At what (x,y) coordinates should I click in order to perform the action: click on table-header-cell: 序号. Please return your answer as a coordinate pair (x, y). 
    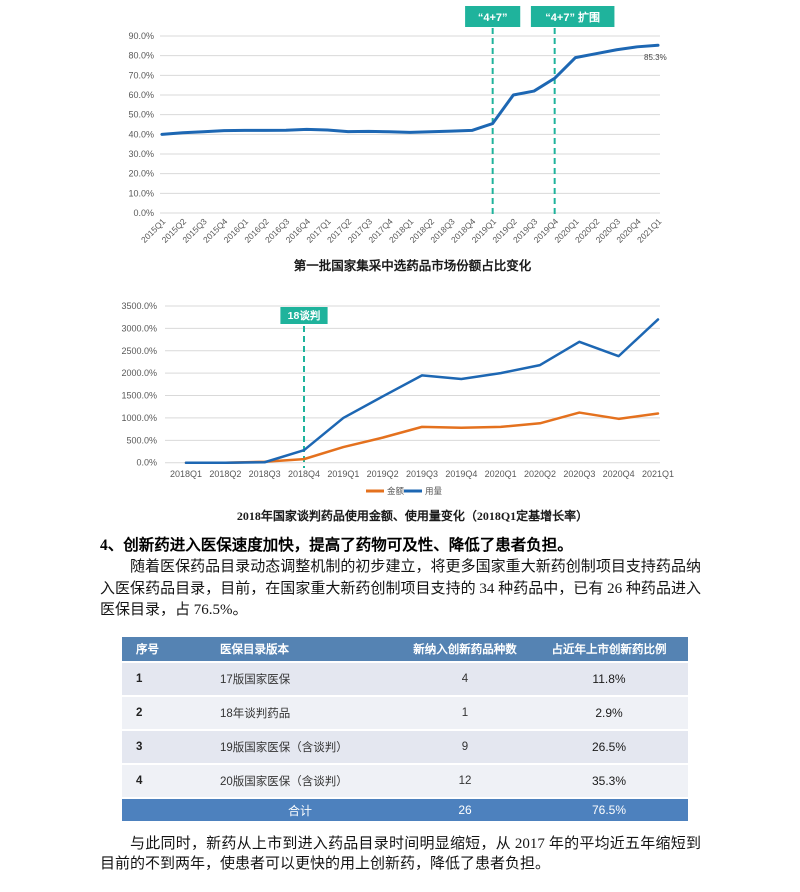
    Looking at the image, I should click on (147, 650).